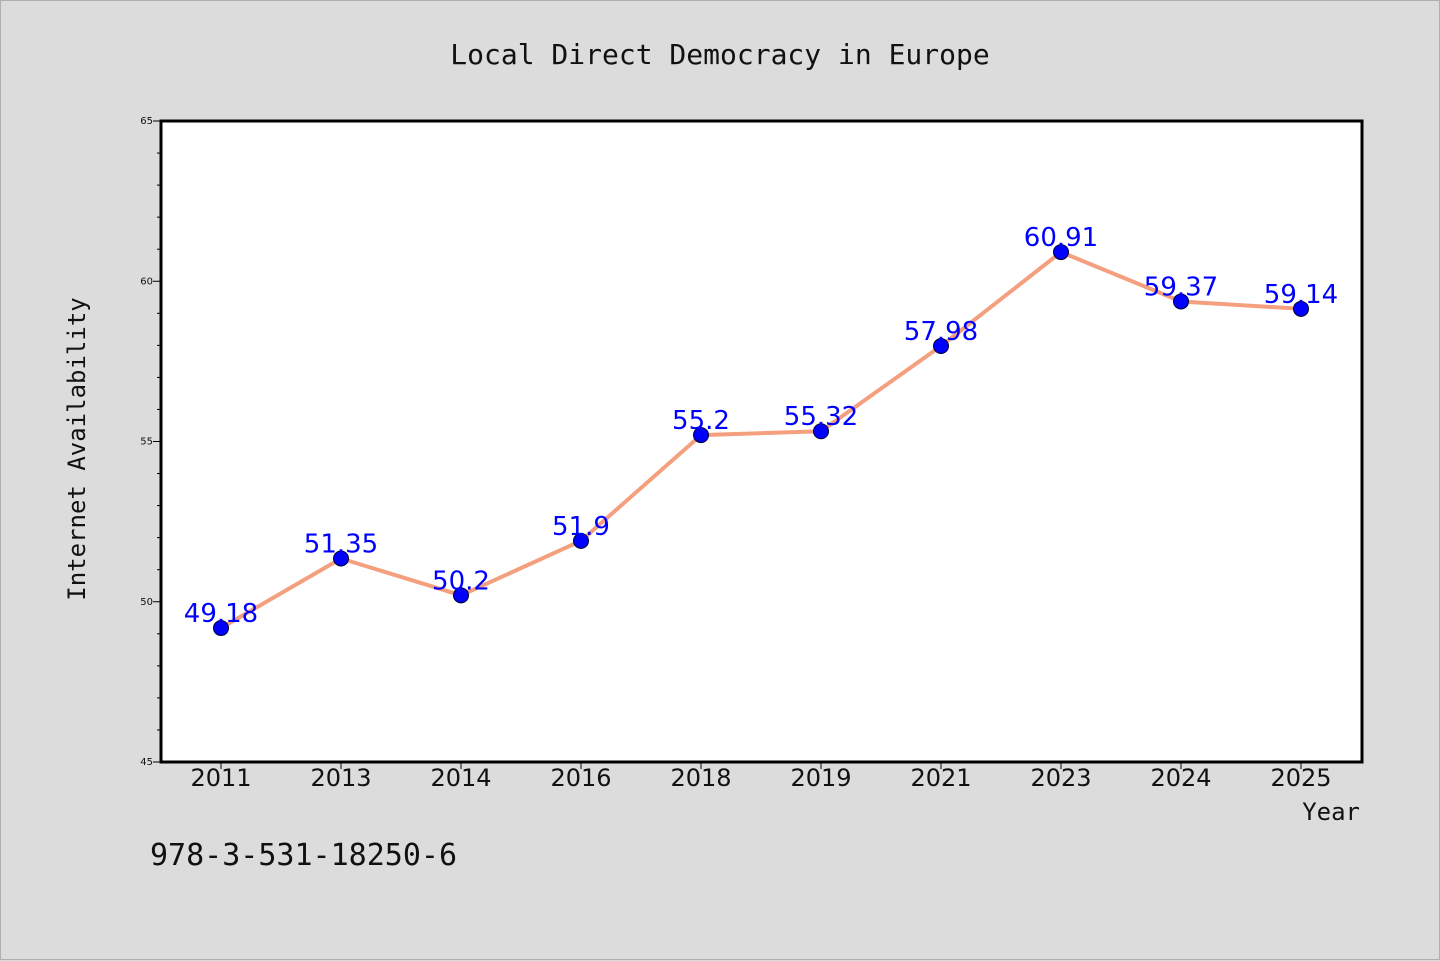  What do you see at coordinates (146, 281) in the screenshot?
I see `y-tick-label: 60` at bounding box center [146, 281].